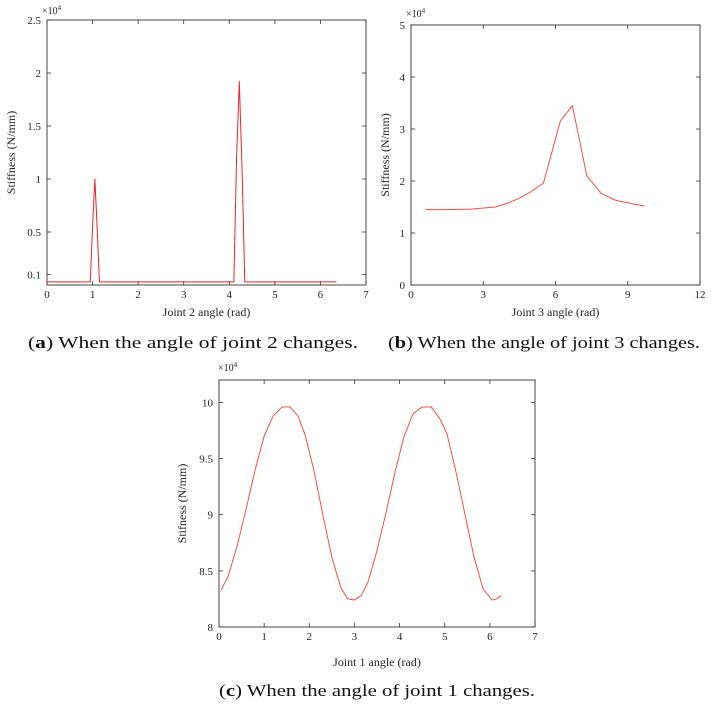 This screenshot has height=709, width=714. What do you see at coordinates (377, 662) in the screenshot?
I see `x-axis-label: Joint 1 angle (rad)` at bounding box center [377, 662].